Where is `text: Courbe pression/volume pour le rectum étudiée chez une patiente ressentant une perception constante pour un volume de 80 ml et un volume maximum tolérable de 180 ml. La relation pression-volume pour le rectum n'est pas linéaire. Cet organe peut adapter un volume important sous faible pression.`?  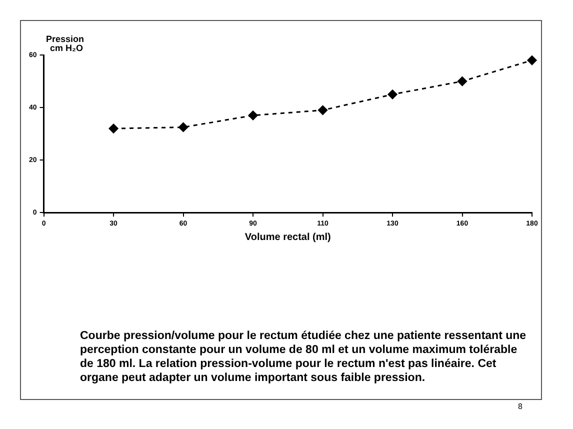 text: Courbe pression/volume pour le rectum étudiée chez une patiente ressentant une perception constante pour un volume de 80 ml et un volume maximum tolérable de 180 ml. La relation pression-volume pour le rectum n'est pas linéaire. Cet organe peut adapter un volume important sous faible pression. is located at coordinates (304, 357).